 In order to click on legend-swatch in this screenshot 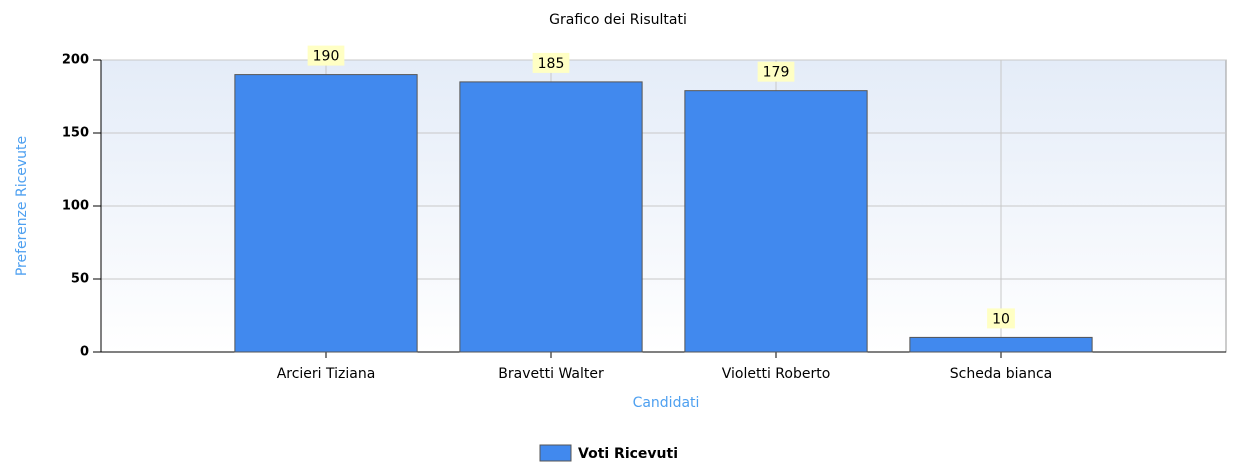, I will do `click(555, 453)`.